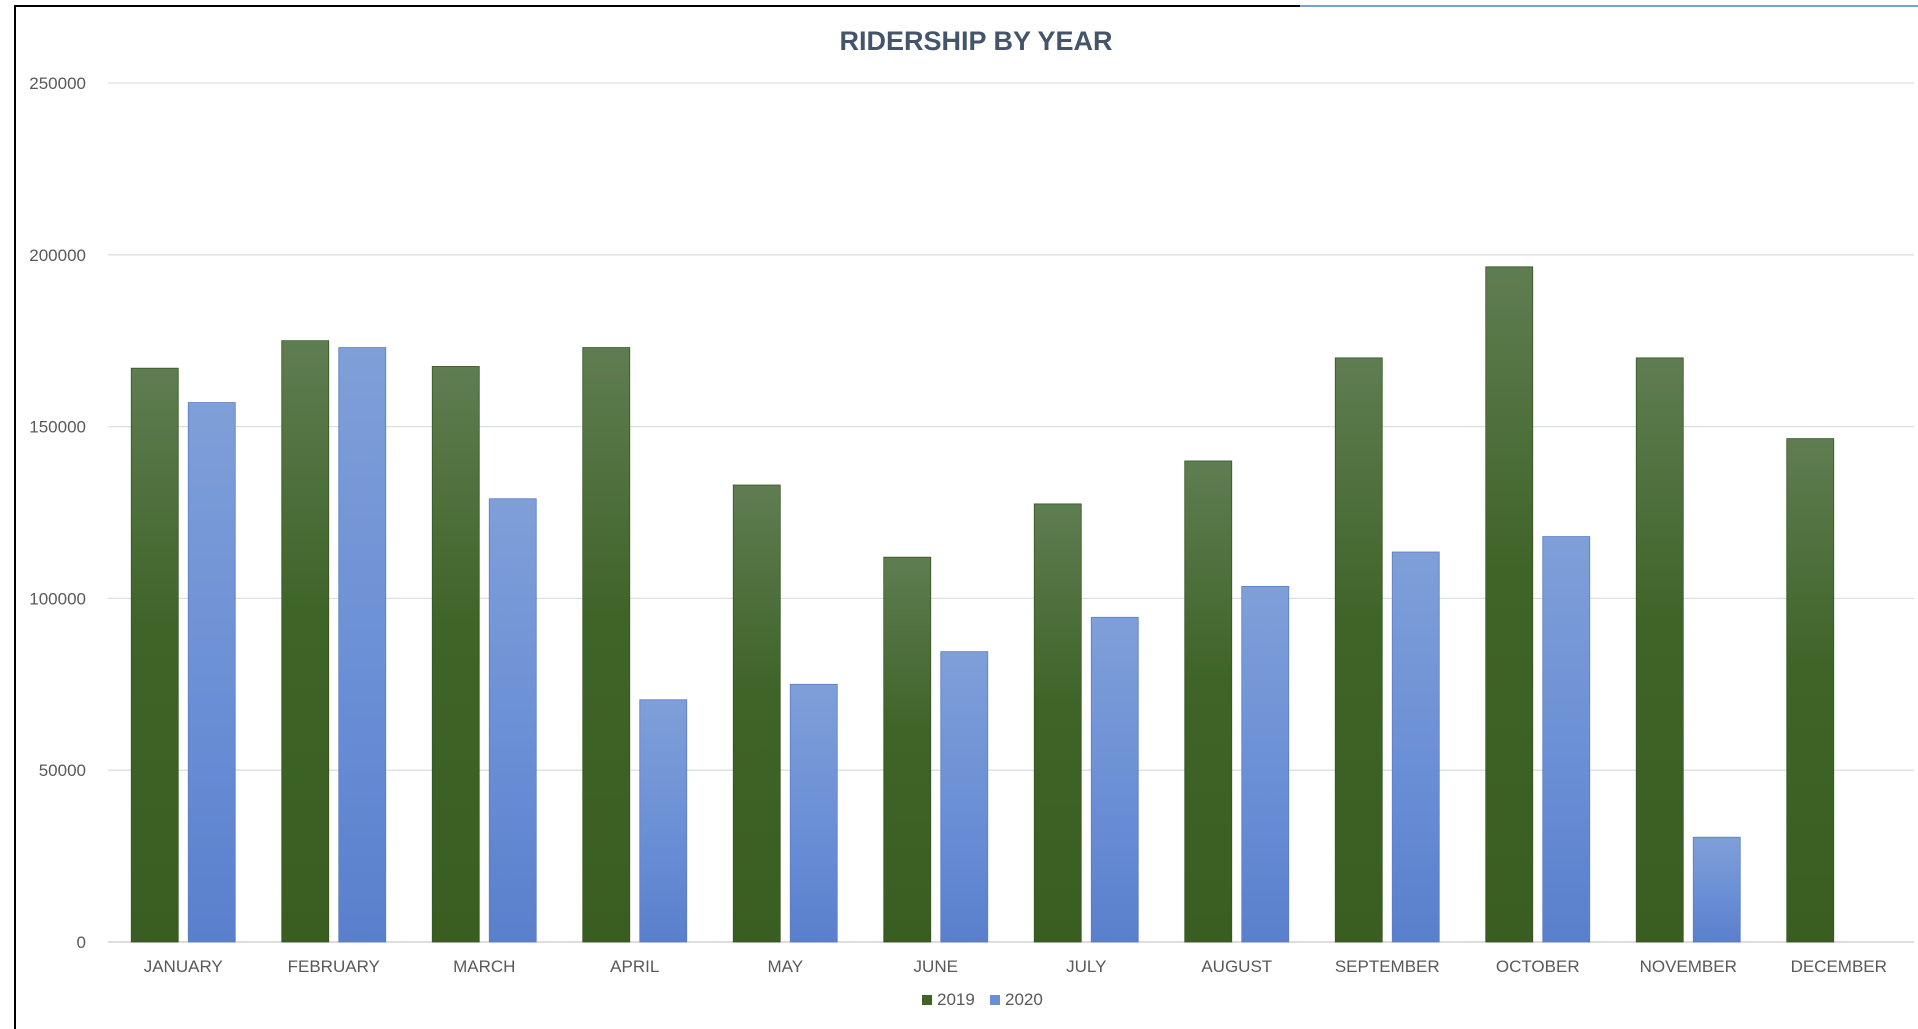 The width and height of the screenshot is (1918, 1029). What do you see at coordinates (1688, 966) in the screenshot?
I see `x-tick-label: NOVEMBER` at bounding box center [1688, 966].